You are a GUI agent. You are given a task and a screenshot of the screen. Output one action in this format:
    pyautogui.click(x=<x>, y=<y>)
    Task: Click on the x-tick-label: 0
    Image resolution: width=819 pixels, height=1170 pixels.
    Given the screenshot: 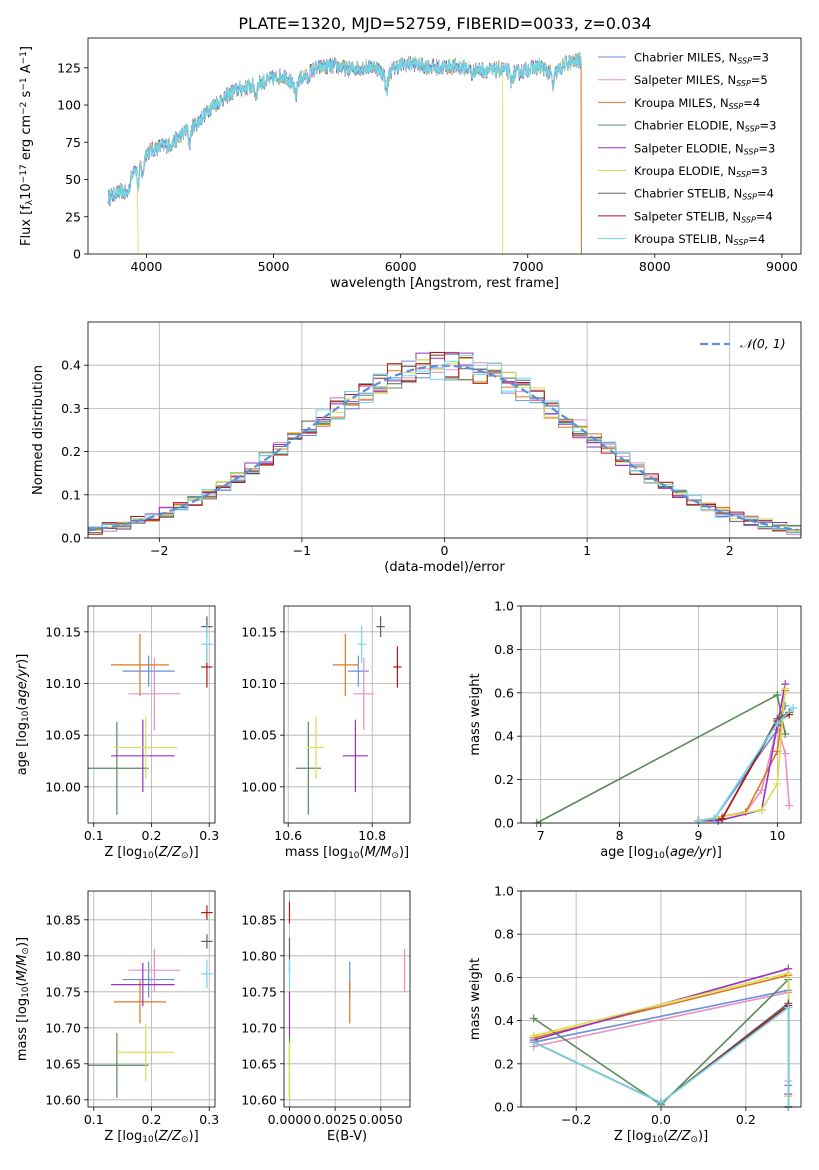 What is the action you would take?
    pyautogui.click(x=445, y=550)
    